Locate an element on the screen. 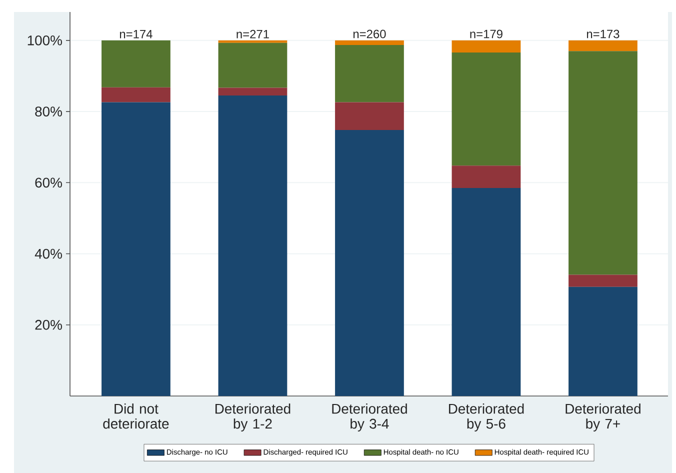  y-tick-label: 80% is located at coordinates (48, 111).